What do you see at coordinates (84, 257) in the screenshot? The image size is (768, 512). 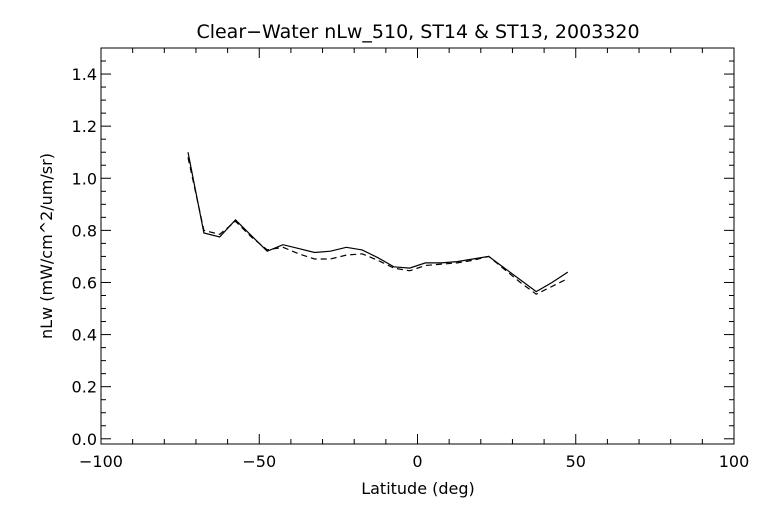 I see `y-tick-labels: 0.0 0.2 0.4 0.6 0.8 1.0 1.2 1.4` at bounding box center [84, 257].